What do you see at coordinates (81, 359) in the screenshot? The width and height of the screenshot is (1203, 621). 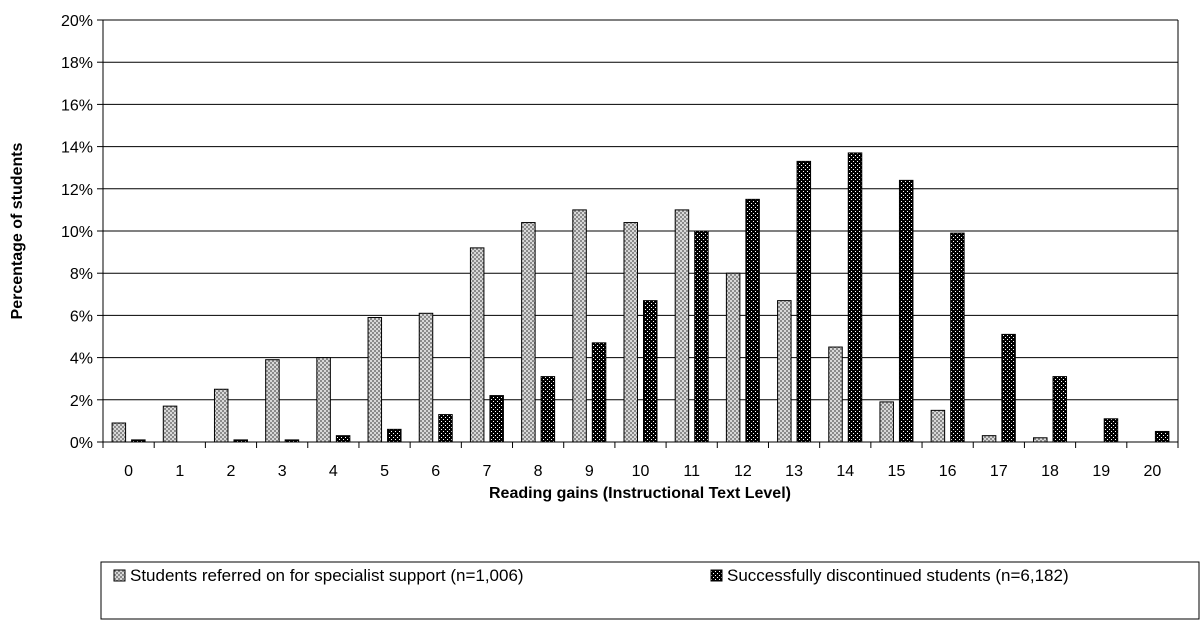 I see `y-tick-label: 4%` at bounding box center [81, 359].